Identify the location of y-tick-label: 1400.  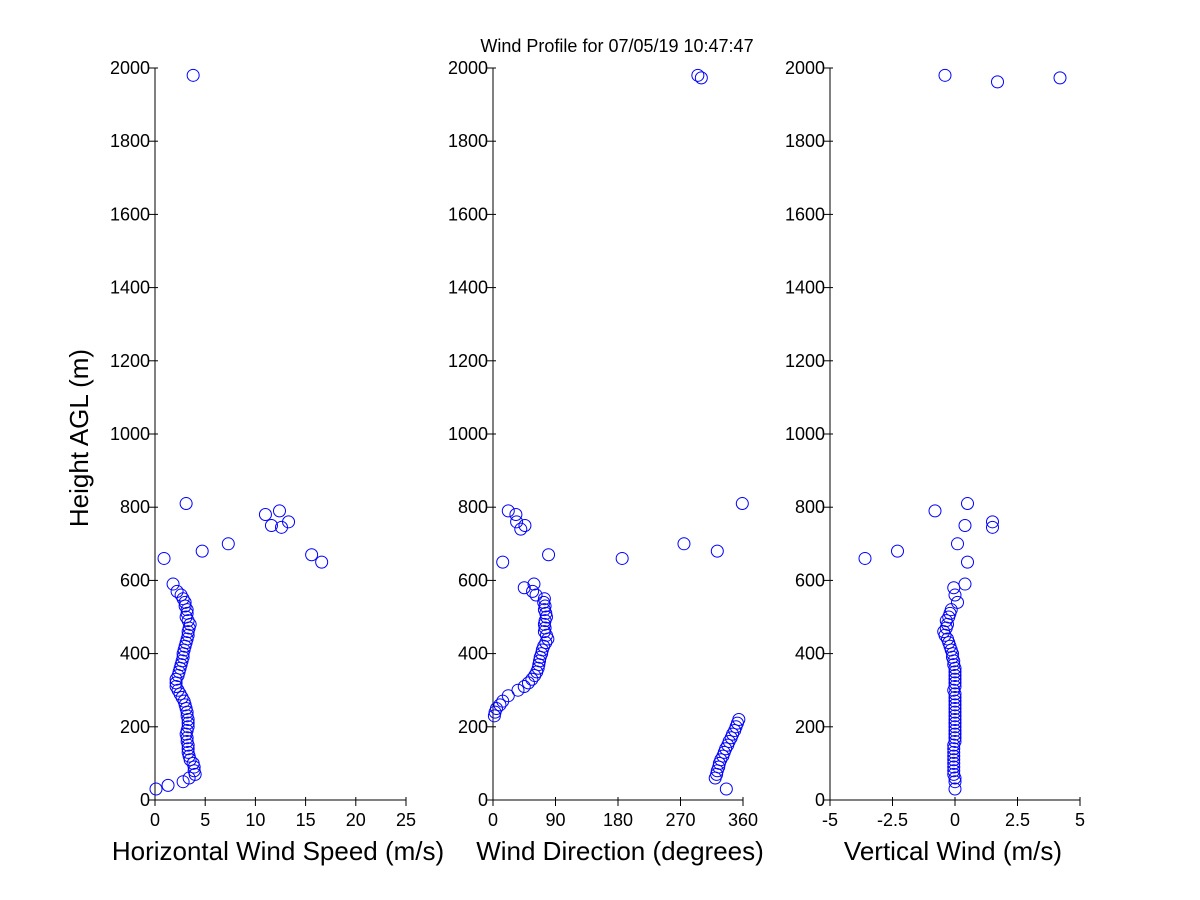
(805, 288).